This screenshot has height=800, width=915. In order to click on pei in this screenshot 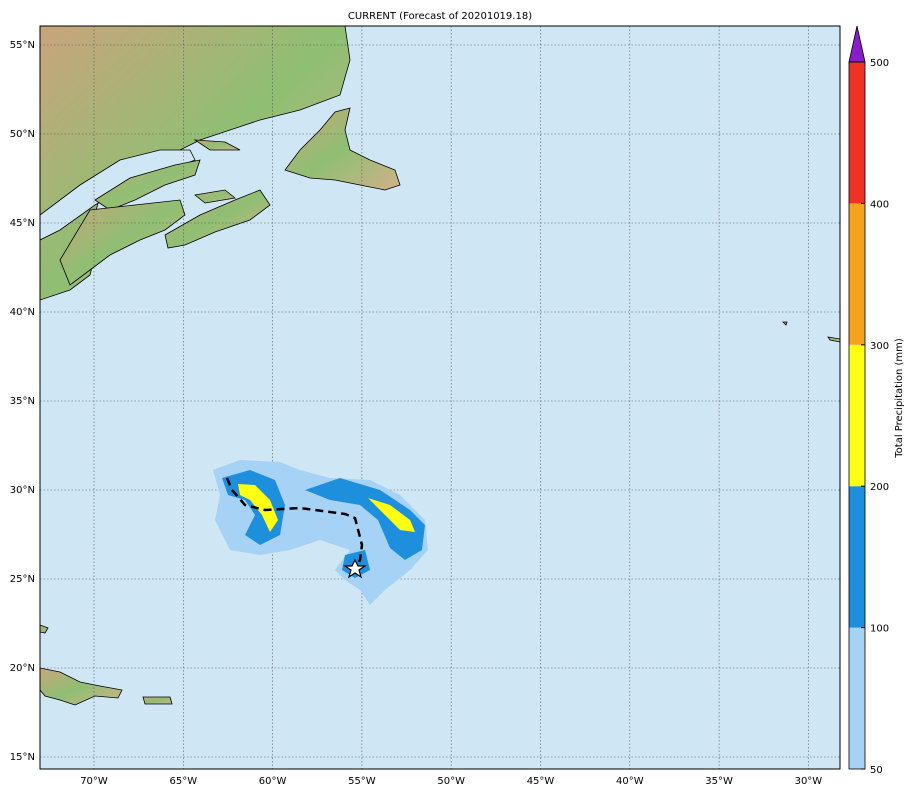, I will do `click(215, 196)`.